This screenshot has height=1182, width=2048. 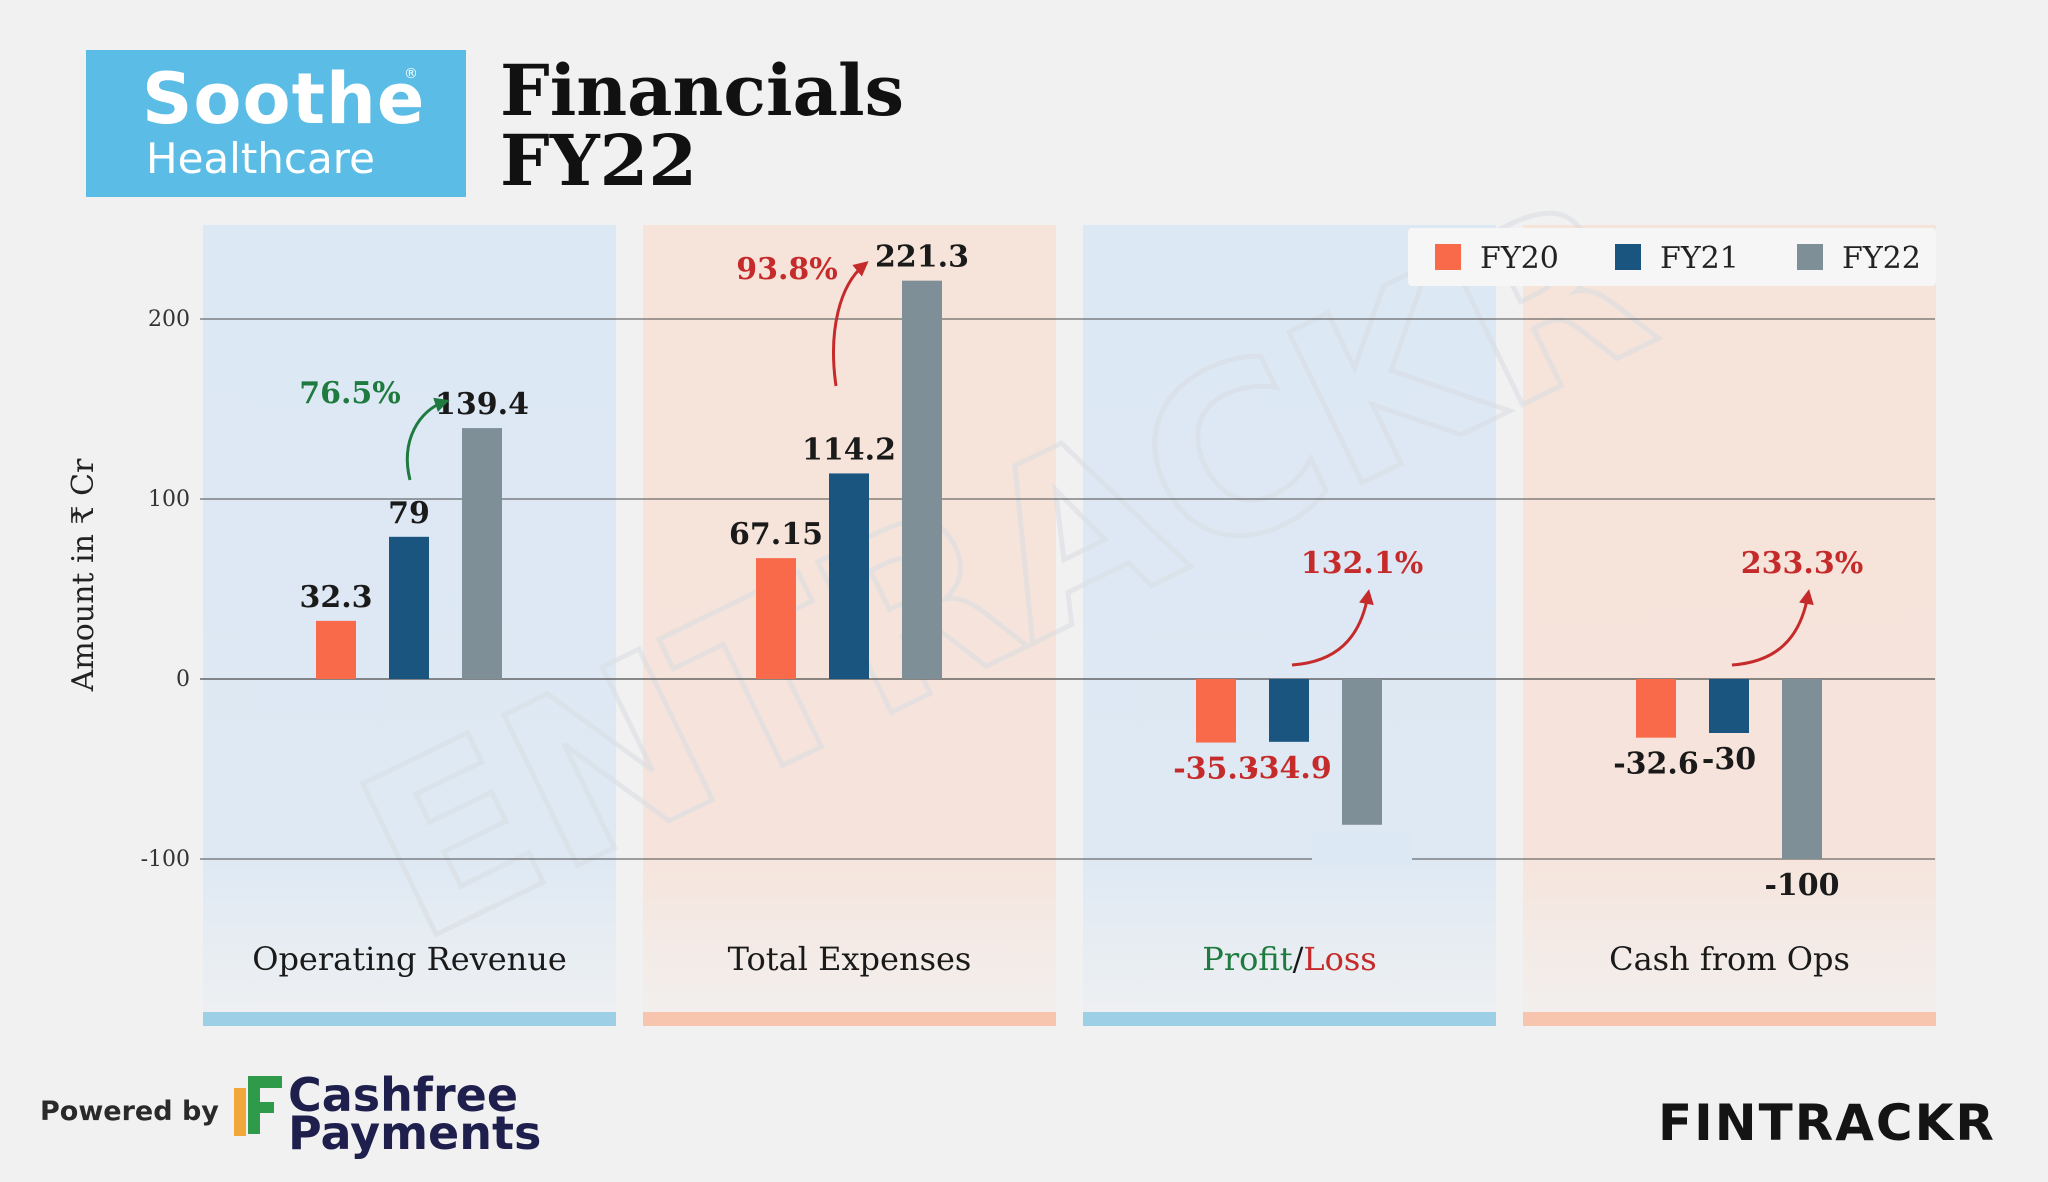 What do you see at coordinates (409, 959) in the screenshot?
I see `category-label: Operating Revenue` at bounding box center [409, 959].